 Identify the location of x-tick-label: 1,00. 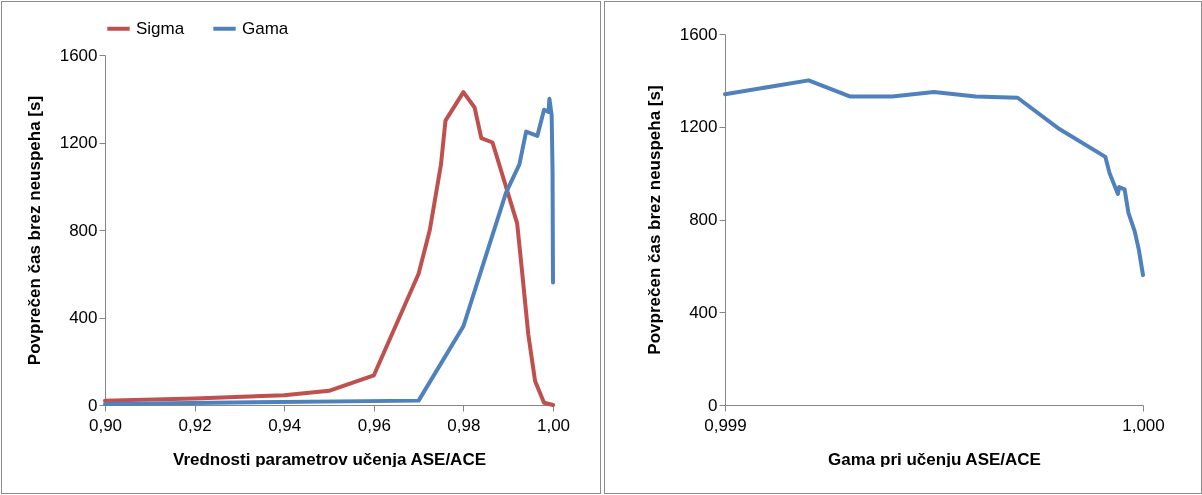
(553, 425).